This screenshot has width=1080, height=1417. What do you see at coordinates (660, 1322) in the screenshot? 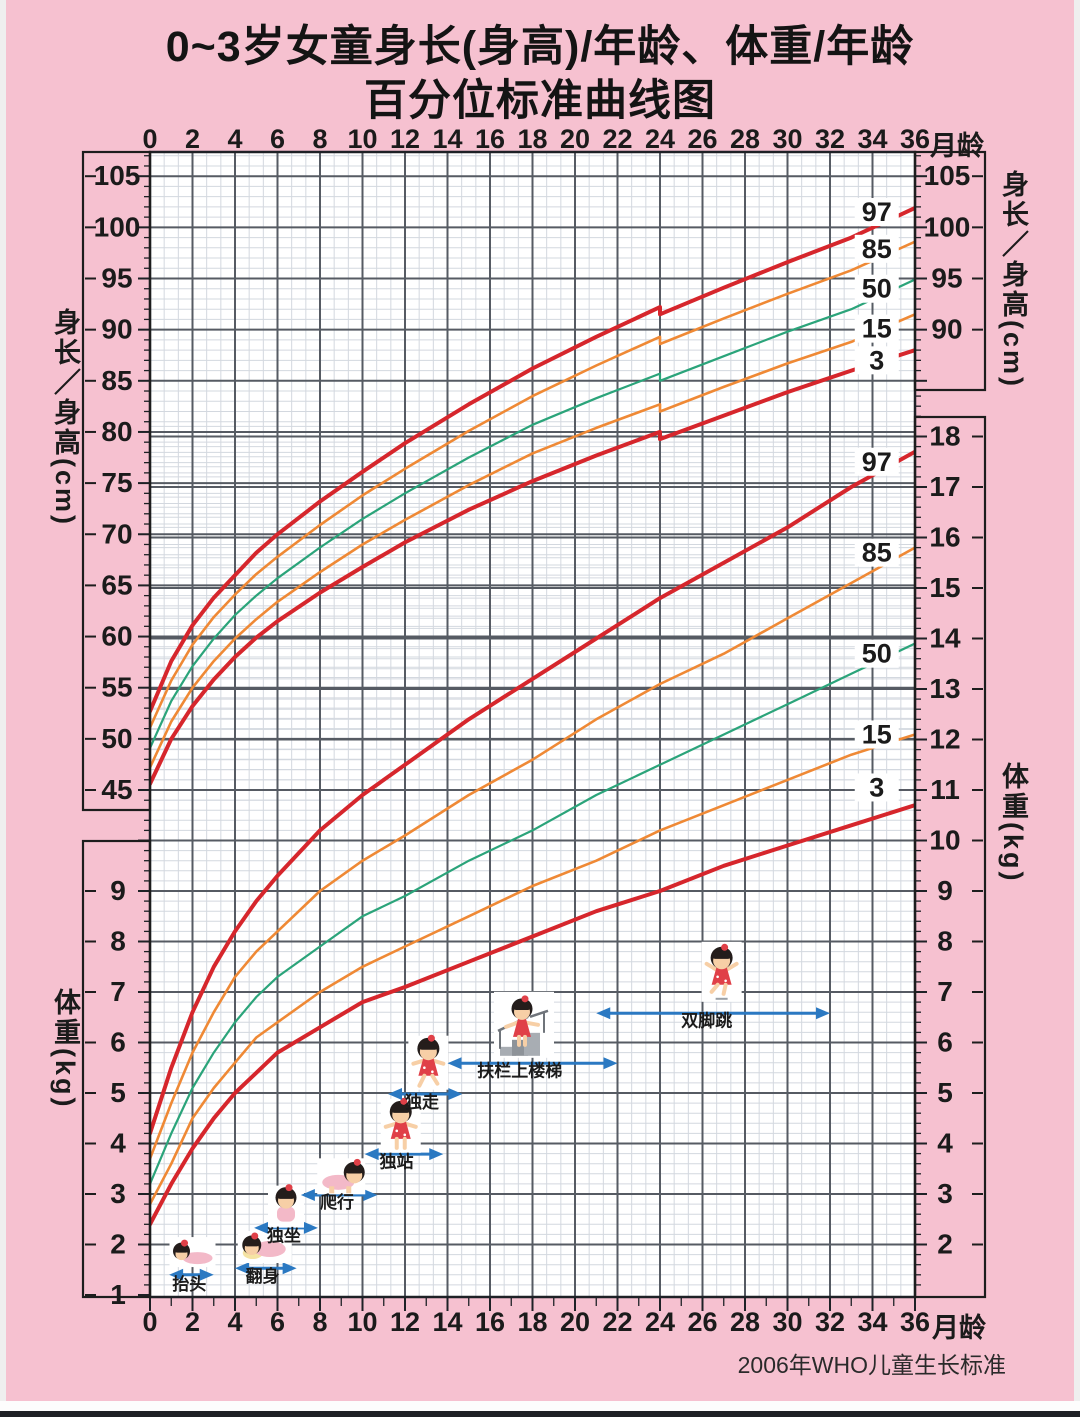
I see `bottom-month-tick-24: 24` at bounding box center [660, 1322].